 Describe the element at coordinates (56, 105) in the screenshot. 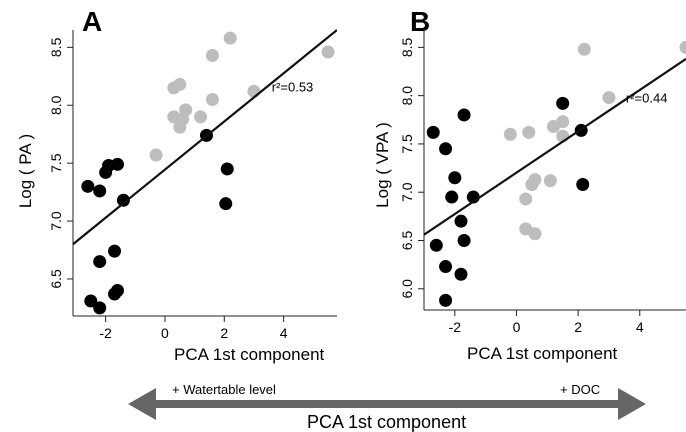

I see `panel-a-y-tick-label: 8.0` at that location.